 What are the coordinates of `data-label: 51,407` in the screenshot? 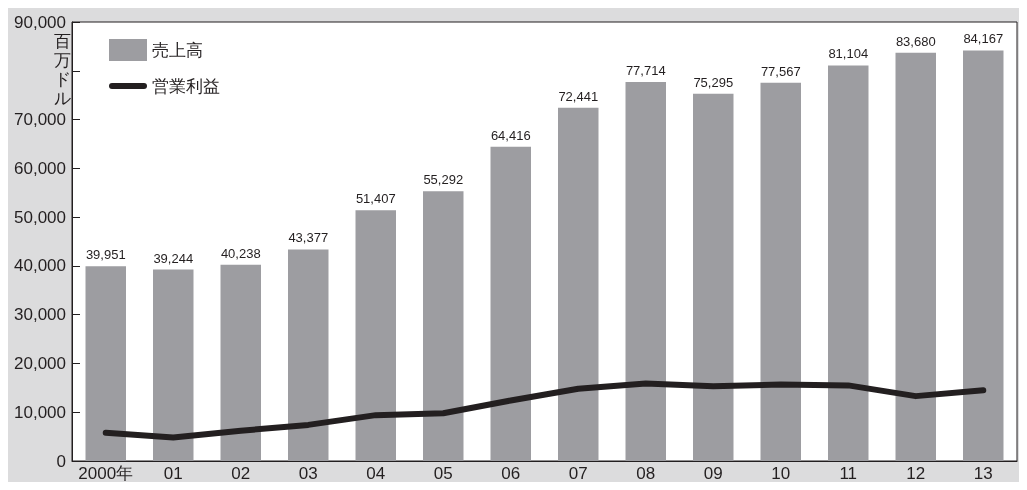 It's located at (375, 199).